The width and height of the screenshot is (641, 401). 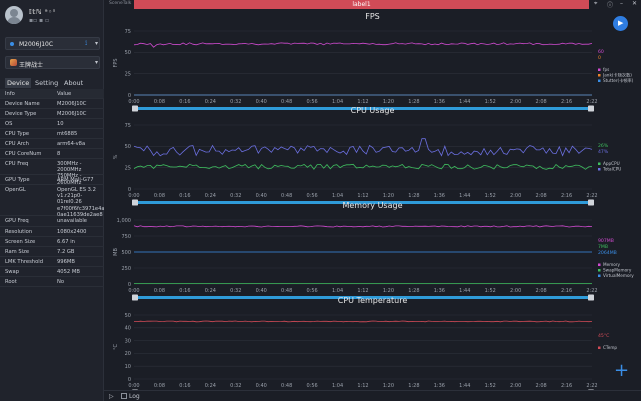 What do you see at coordinates (311, 386) in the screenshot?
I see `x-tick-label: 0:56` at bounding box center [311, 386].